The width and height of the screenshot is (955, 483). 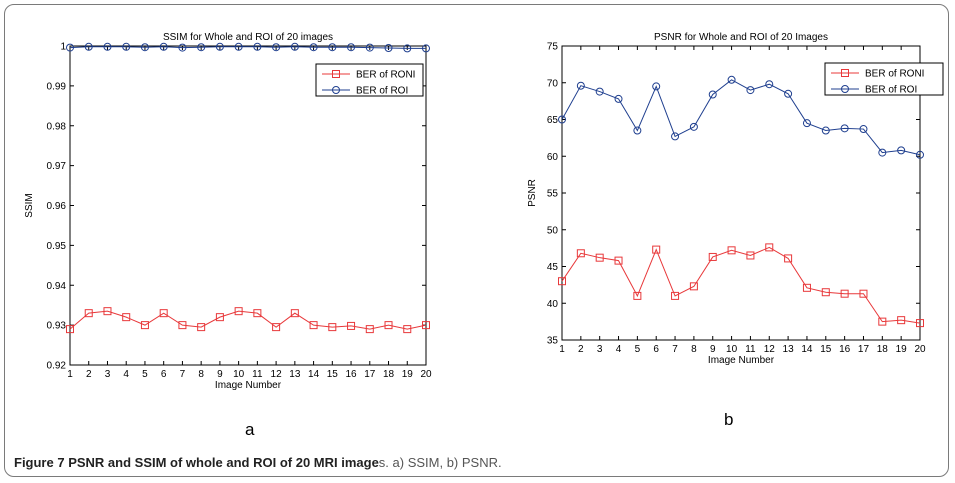 I want to click on ssim-ytick-label: 0.96, so click(x=57, y=206).